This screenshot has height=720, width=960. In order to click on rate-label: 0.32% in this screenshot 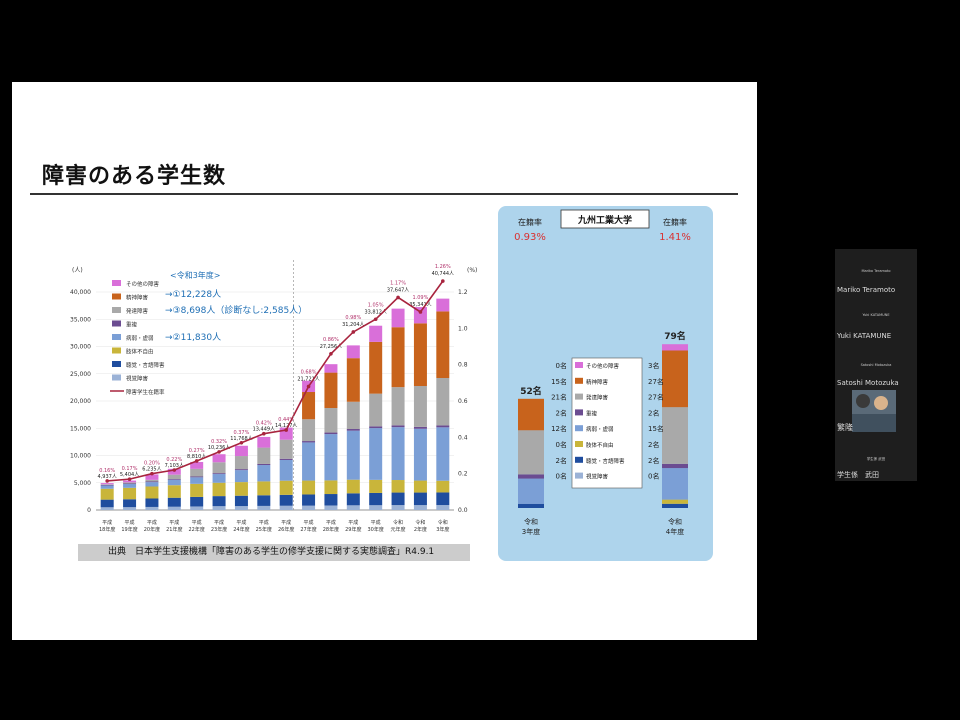, I will do `click(219, 442)`.